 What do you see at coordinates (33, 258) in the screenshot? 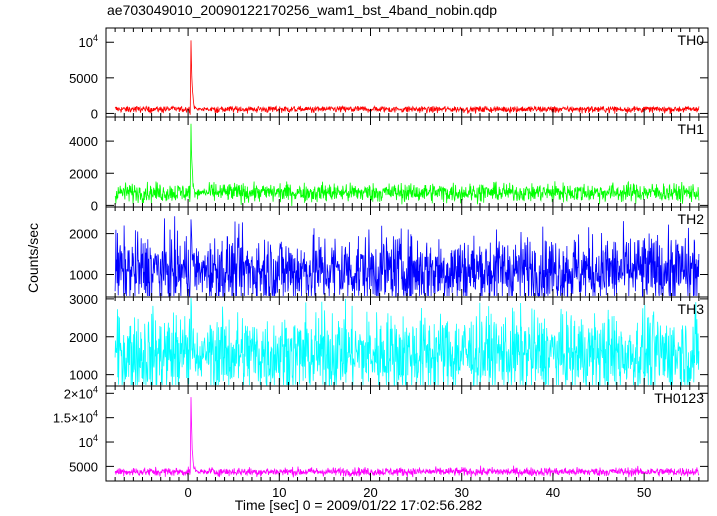
I see `y-axis-label: Counts/sec` at bounding box center [33, 258].